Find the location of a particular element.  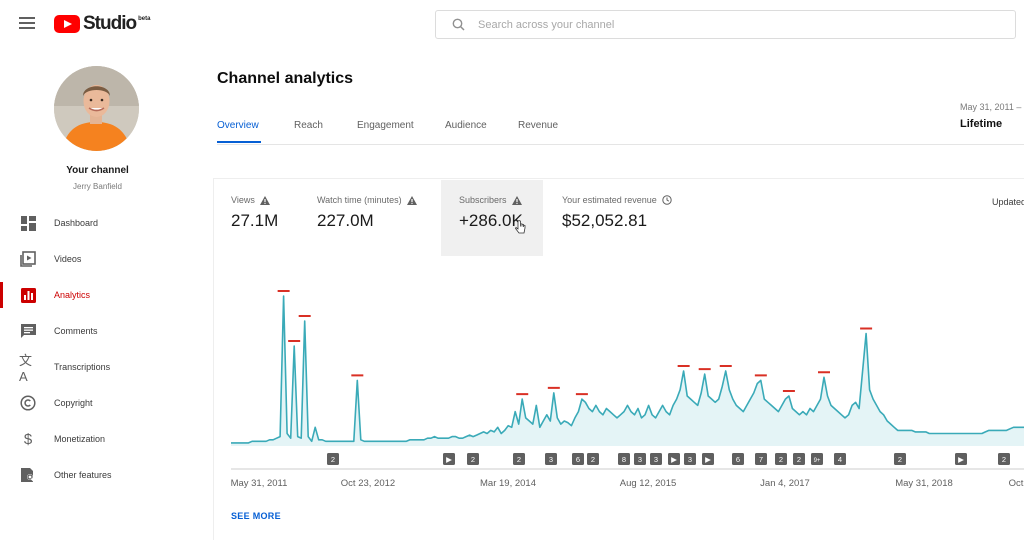

tab-audience: Audience is located at coordinates (466, 125).